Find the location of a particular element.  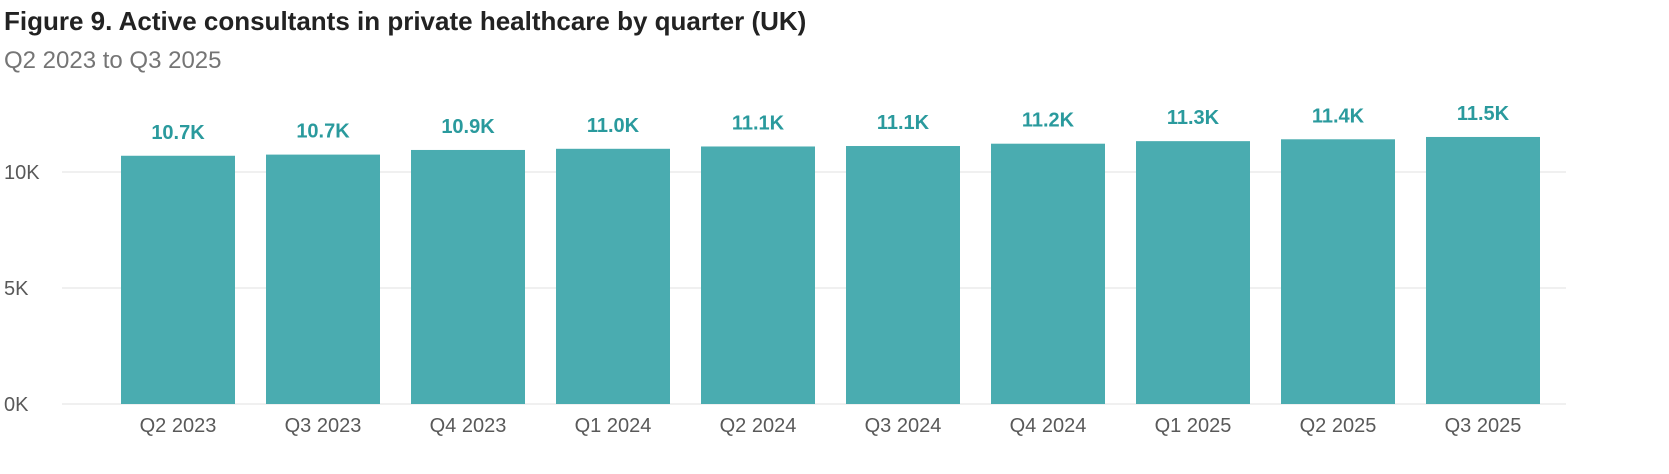

x-tick-label: Q2 2024 is located at coordinates (758, 426).